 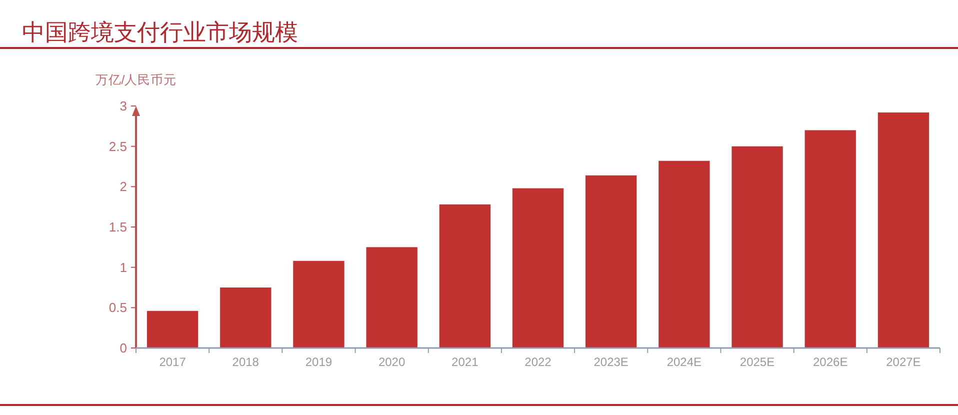 What do you see at coordinates (136, 80) in the screenshot?
I see `ylabel: 万亿/人民币元` at bounding box center [136, 80].